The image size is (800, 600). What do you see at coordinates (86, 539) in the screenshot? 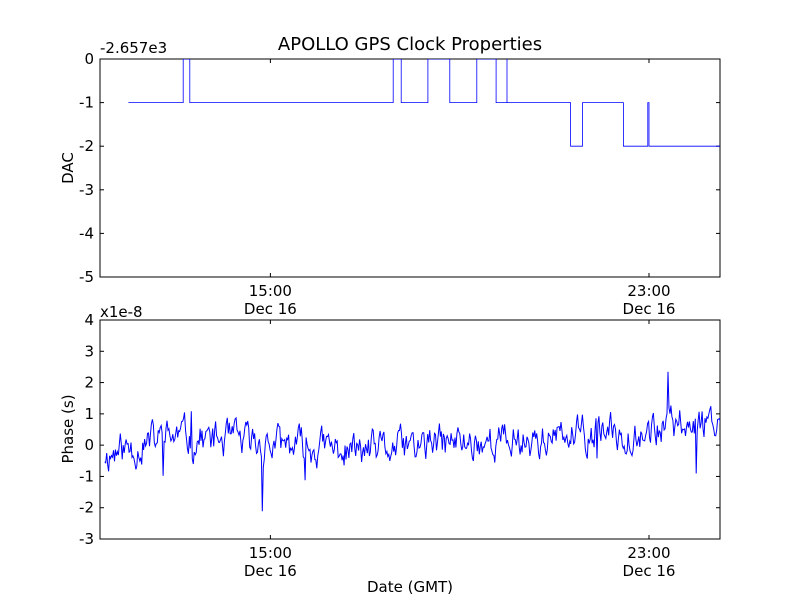
I see `phase-y-tick-label: -3` at bounding box center [86, 539].